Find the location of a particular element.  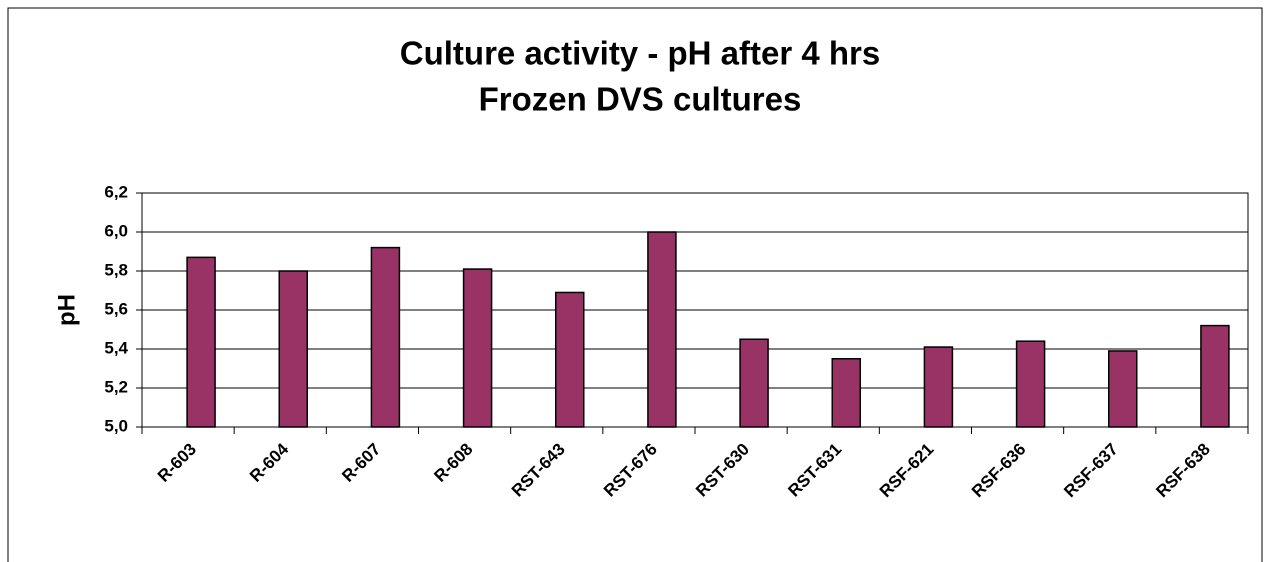

x-tick-label: RSF-636 is located at coordinates (999, 471).